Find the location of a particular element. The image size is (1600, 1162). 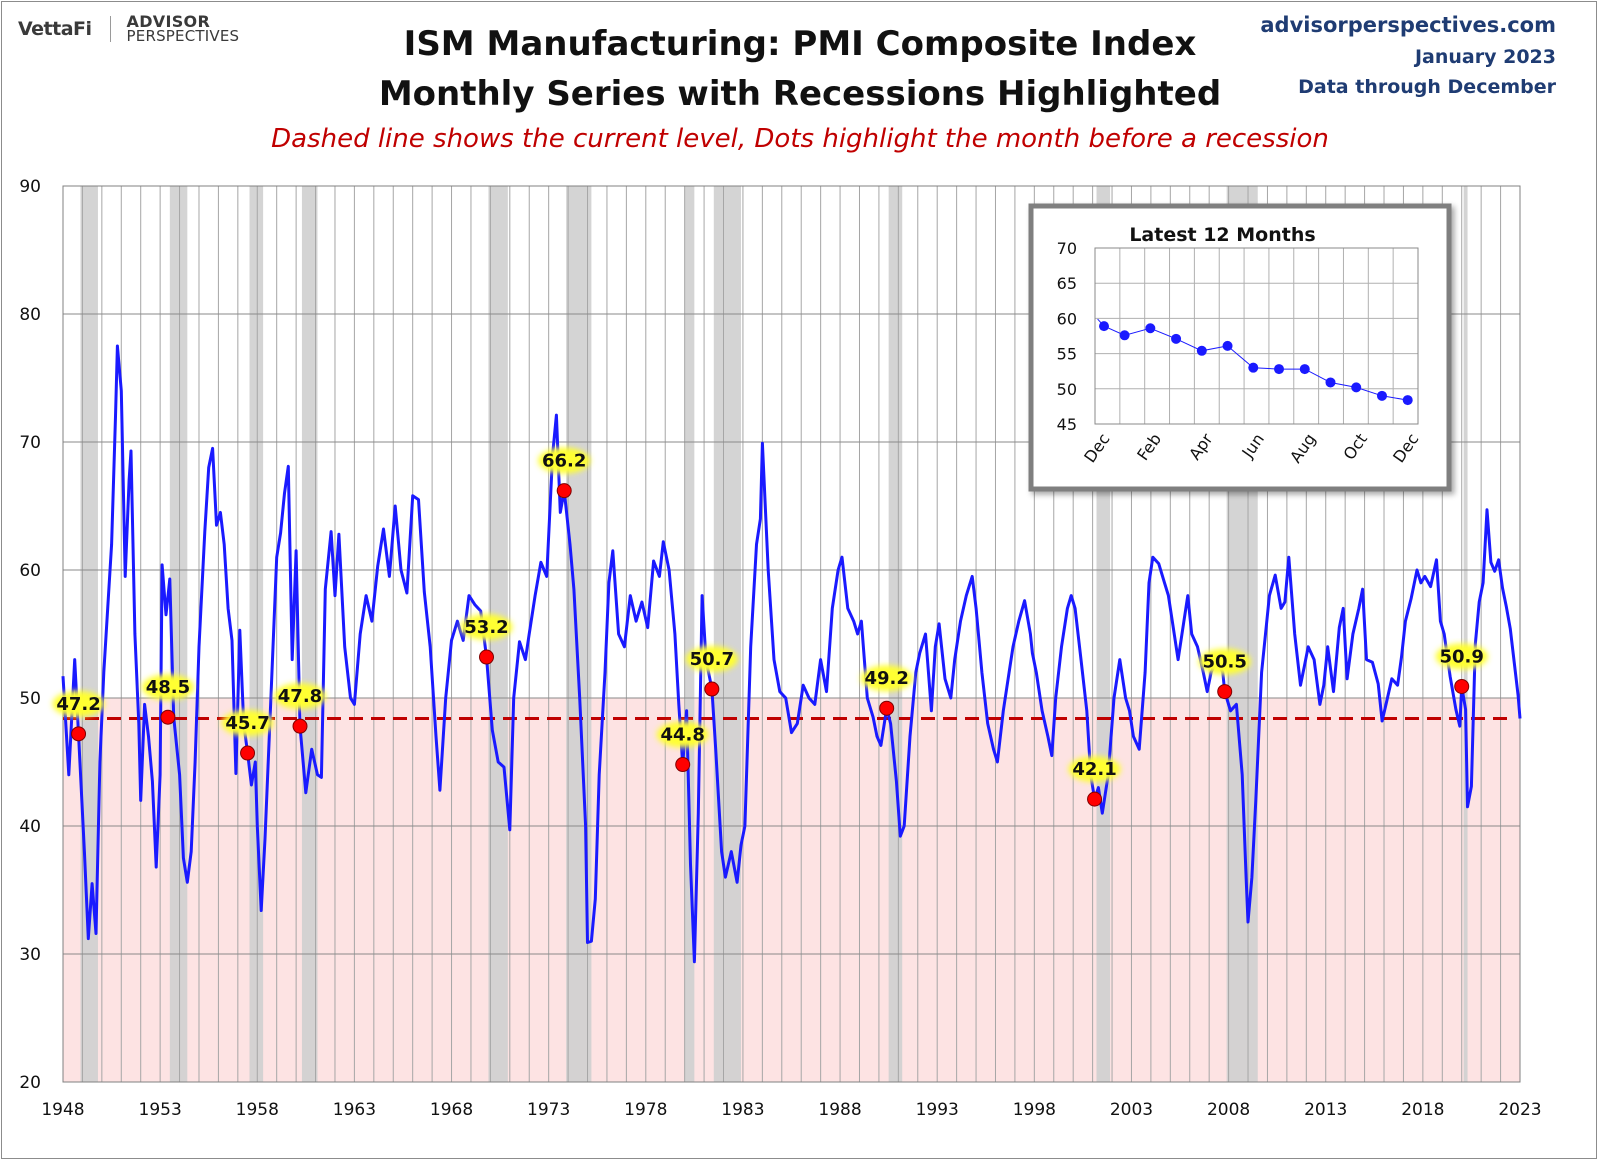

x-tick-label: 1993 is located at coordinates (937, 1110).